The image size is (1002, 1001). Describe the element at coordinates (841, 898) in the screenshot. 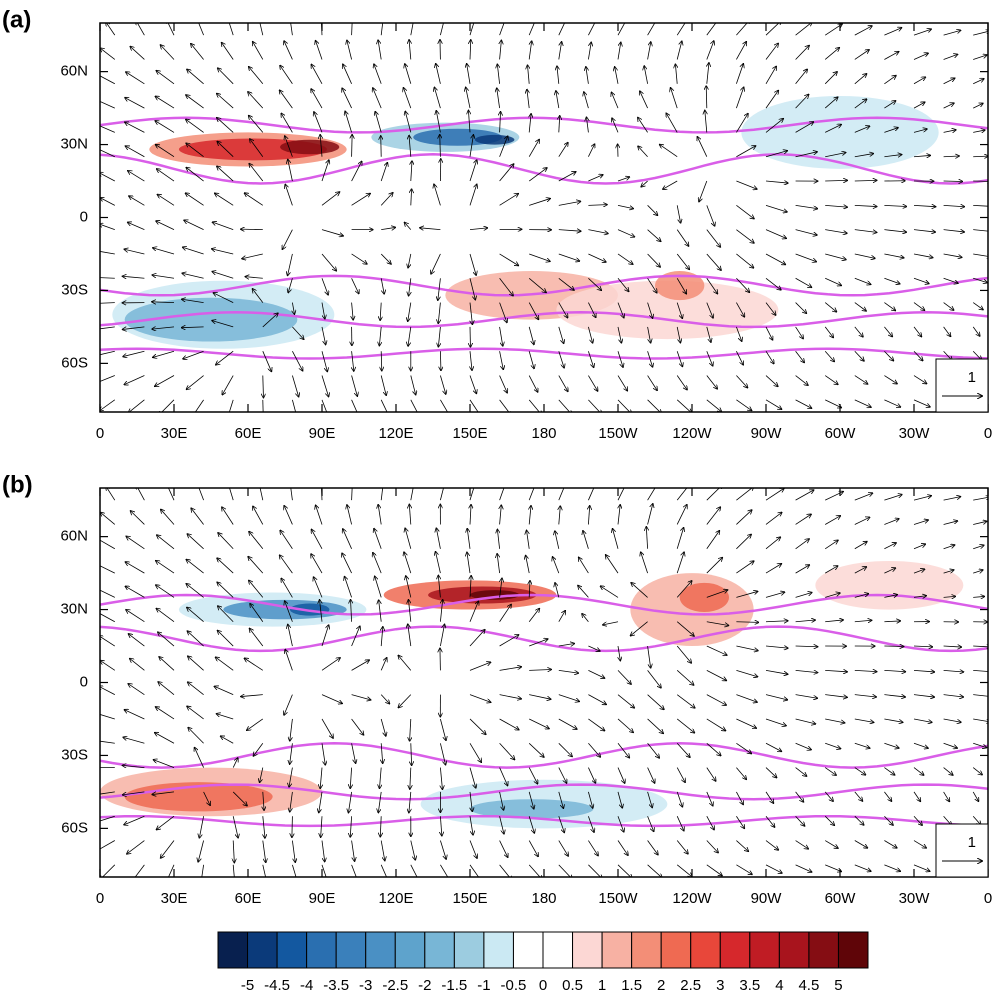

I see `x-tick-label: 60W` at that location.